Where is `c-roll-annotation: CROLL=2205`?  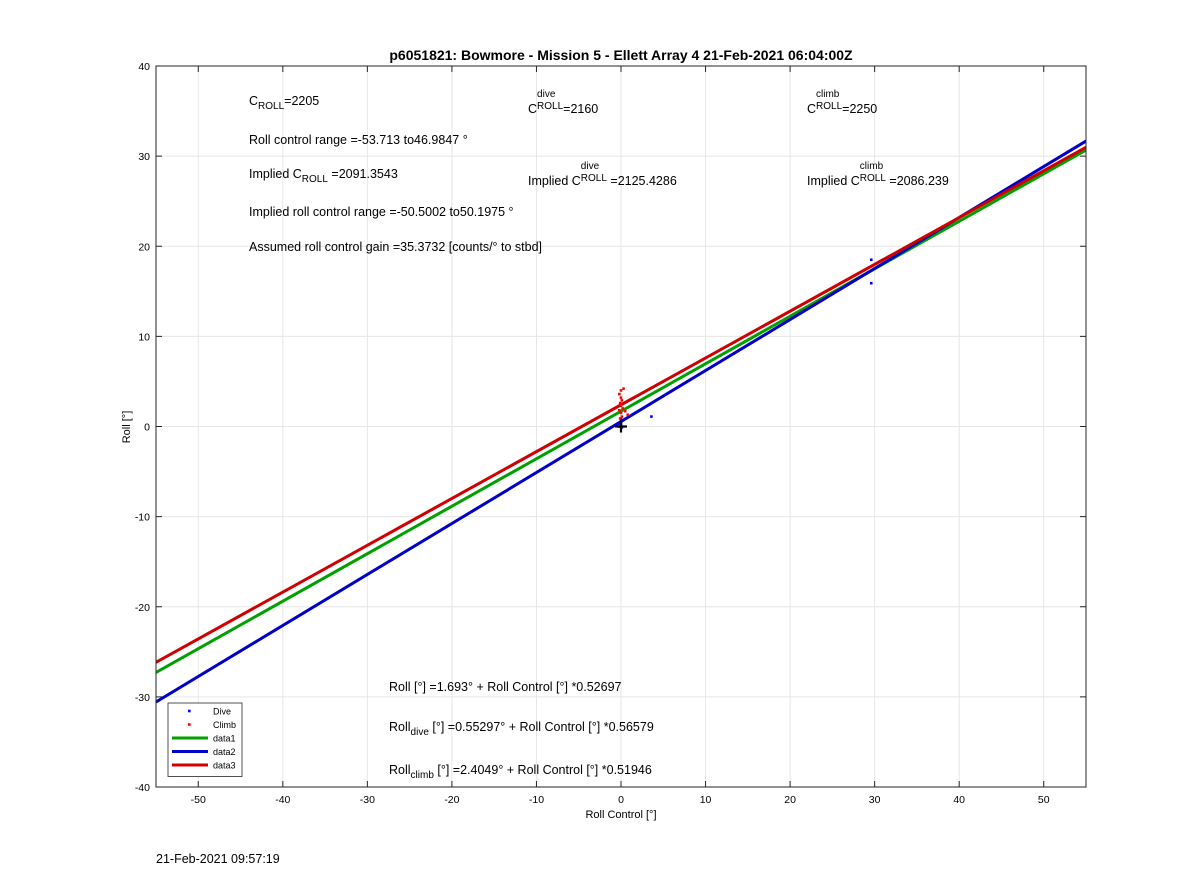
c-roll-annotation: CROLL=2205 is located at coordinates (284, 103).